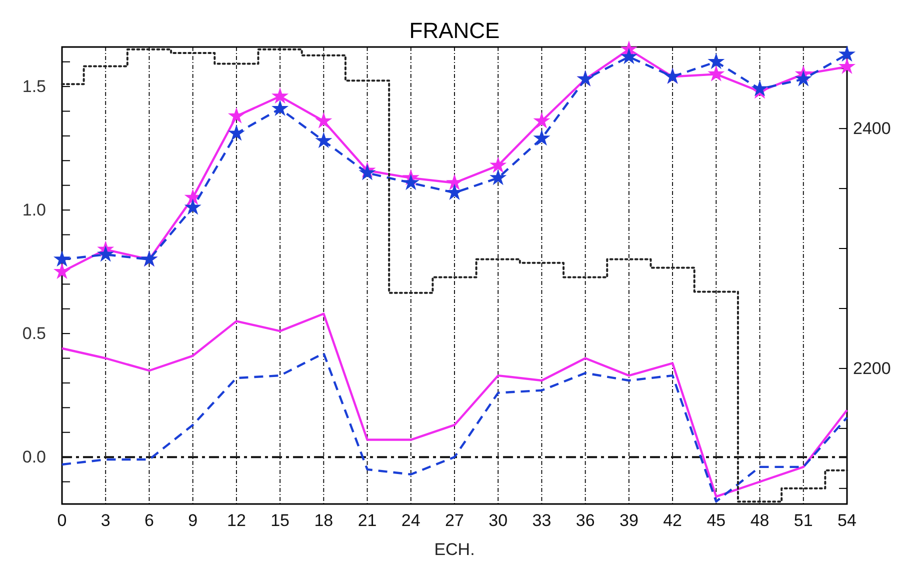 The image size is (905, 563). I want to click on x-tick-label: 54, so click(847, 520).